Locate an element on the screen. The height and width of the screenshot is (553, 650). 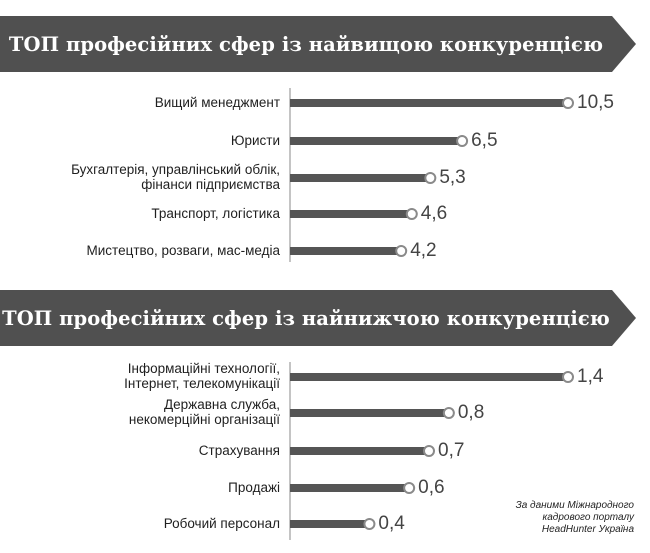
category-label-line: некомерційні організації is located at coordinates (204, 419).